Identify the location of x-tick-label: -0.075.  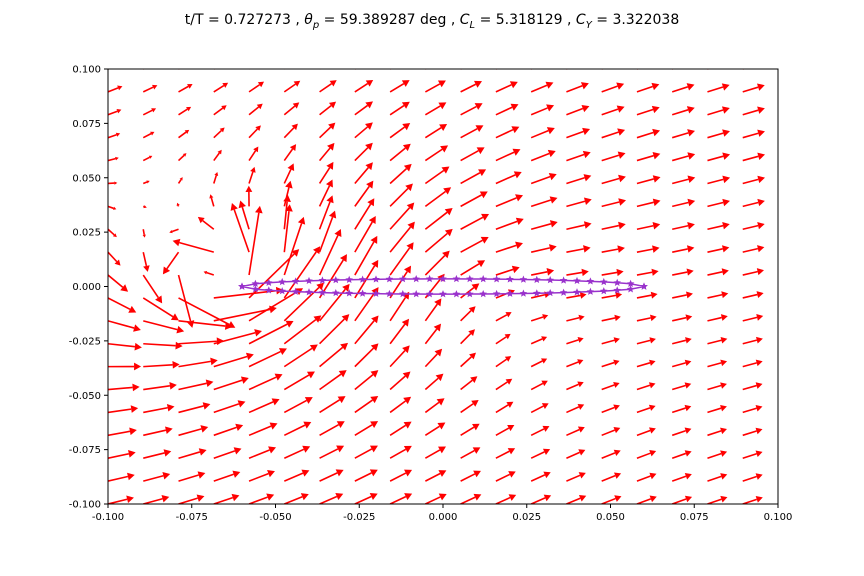
(192, 517).